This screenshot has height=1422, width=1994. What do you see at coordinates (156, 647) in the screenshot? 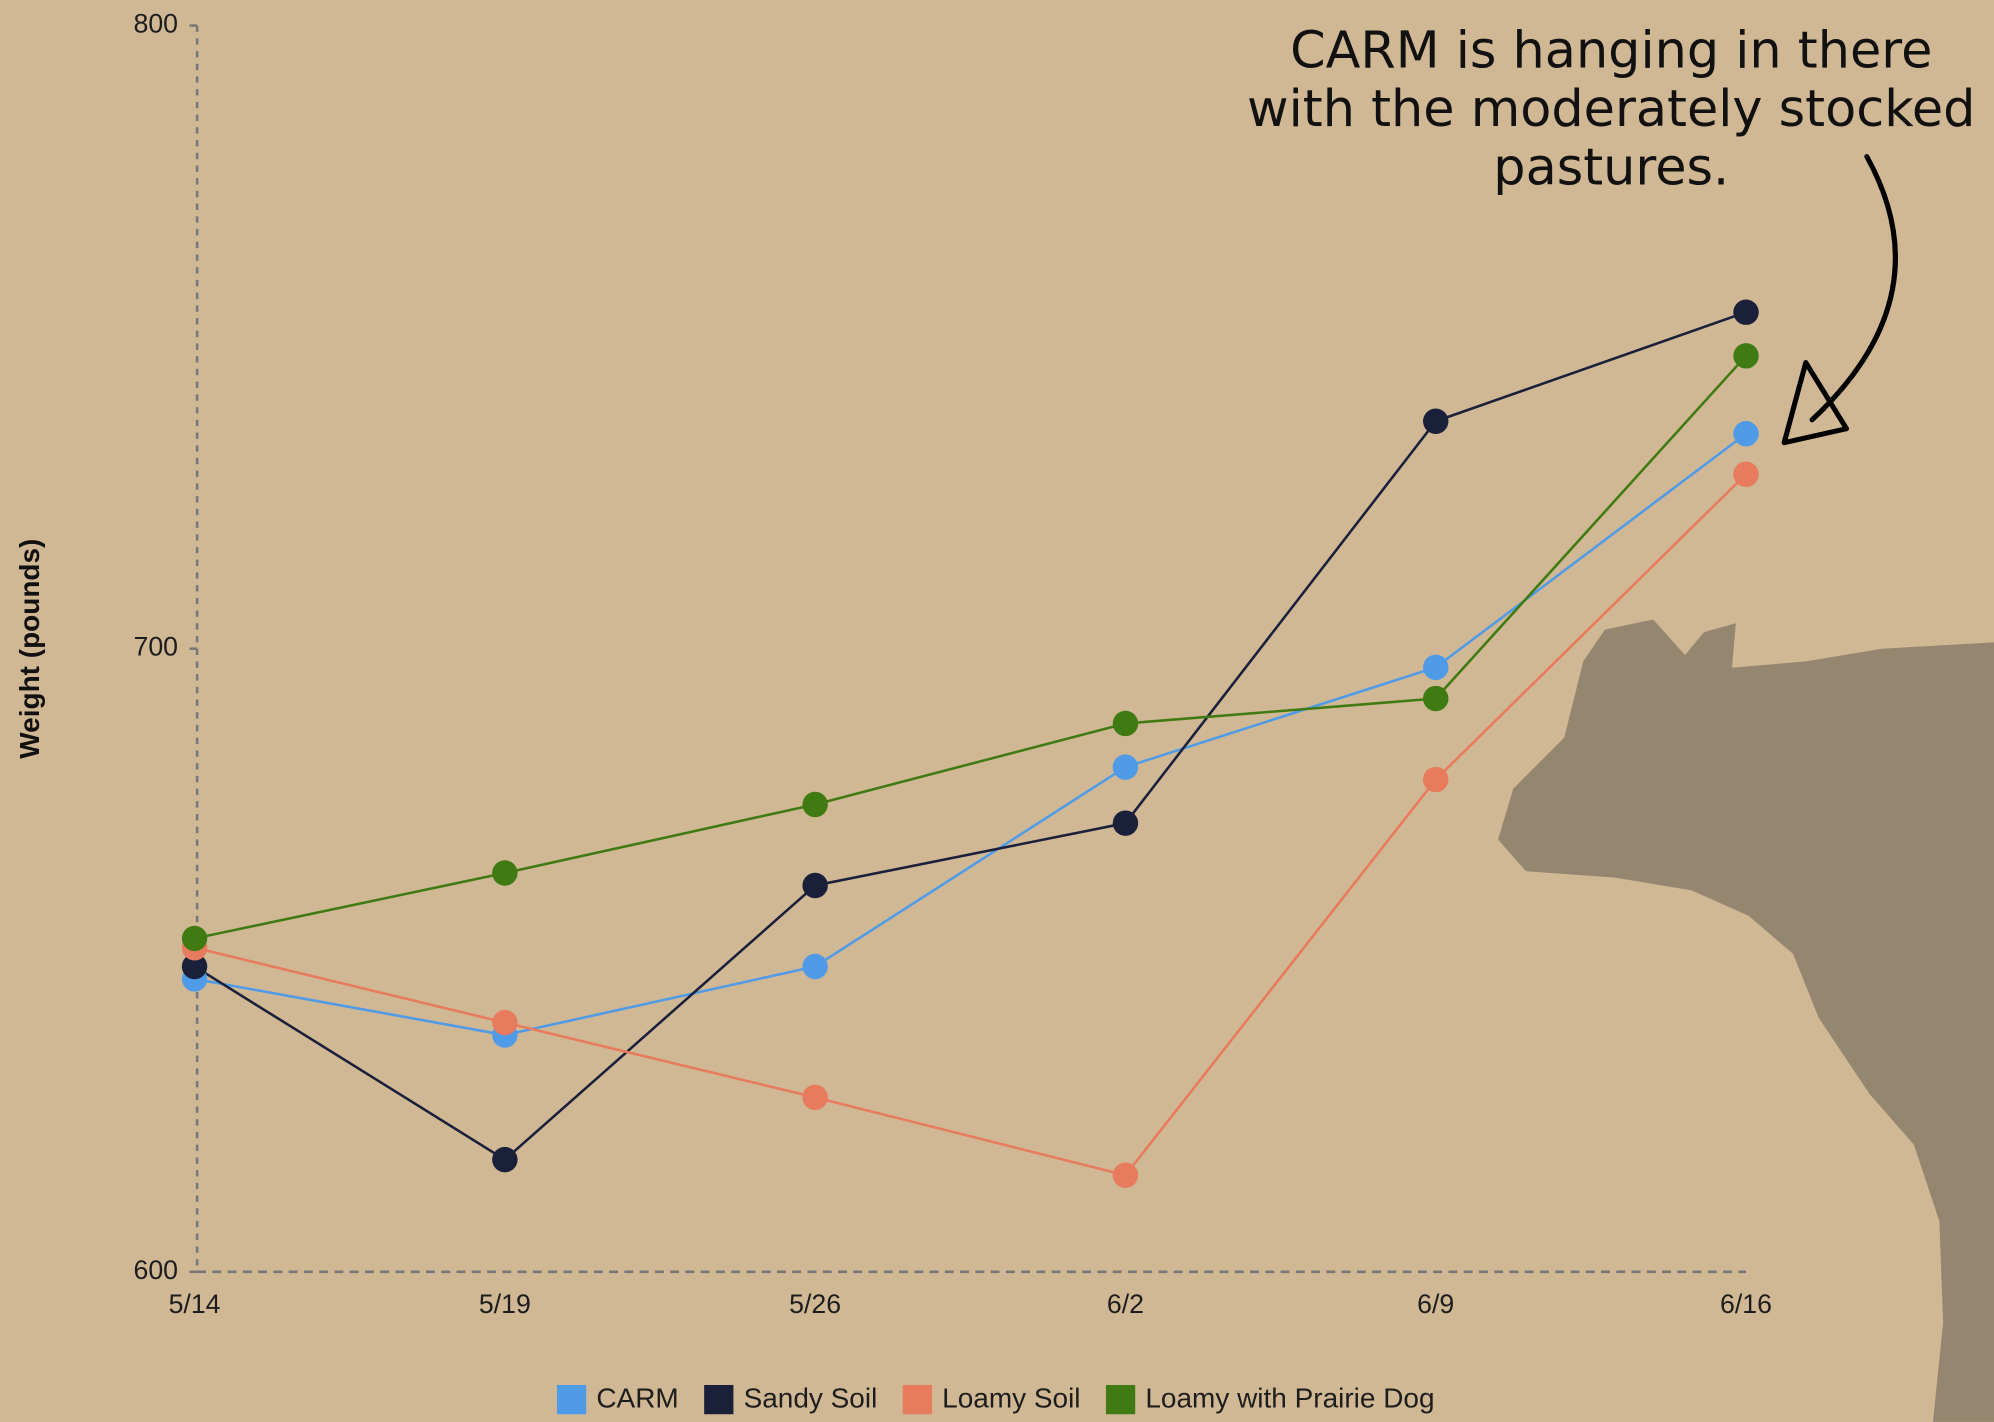
I see `y-tick-label: 700` at bounding box center [156, 647].